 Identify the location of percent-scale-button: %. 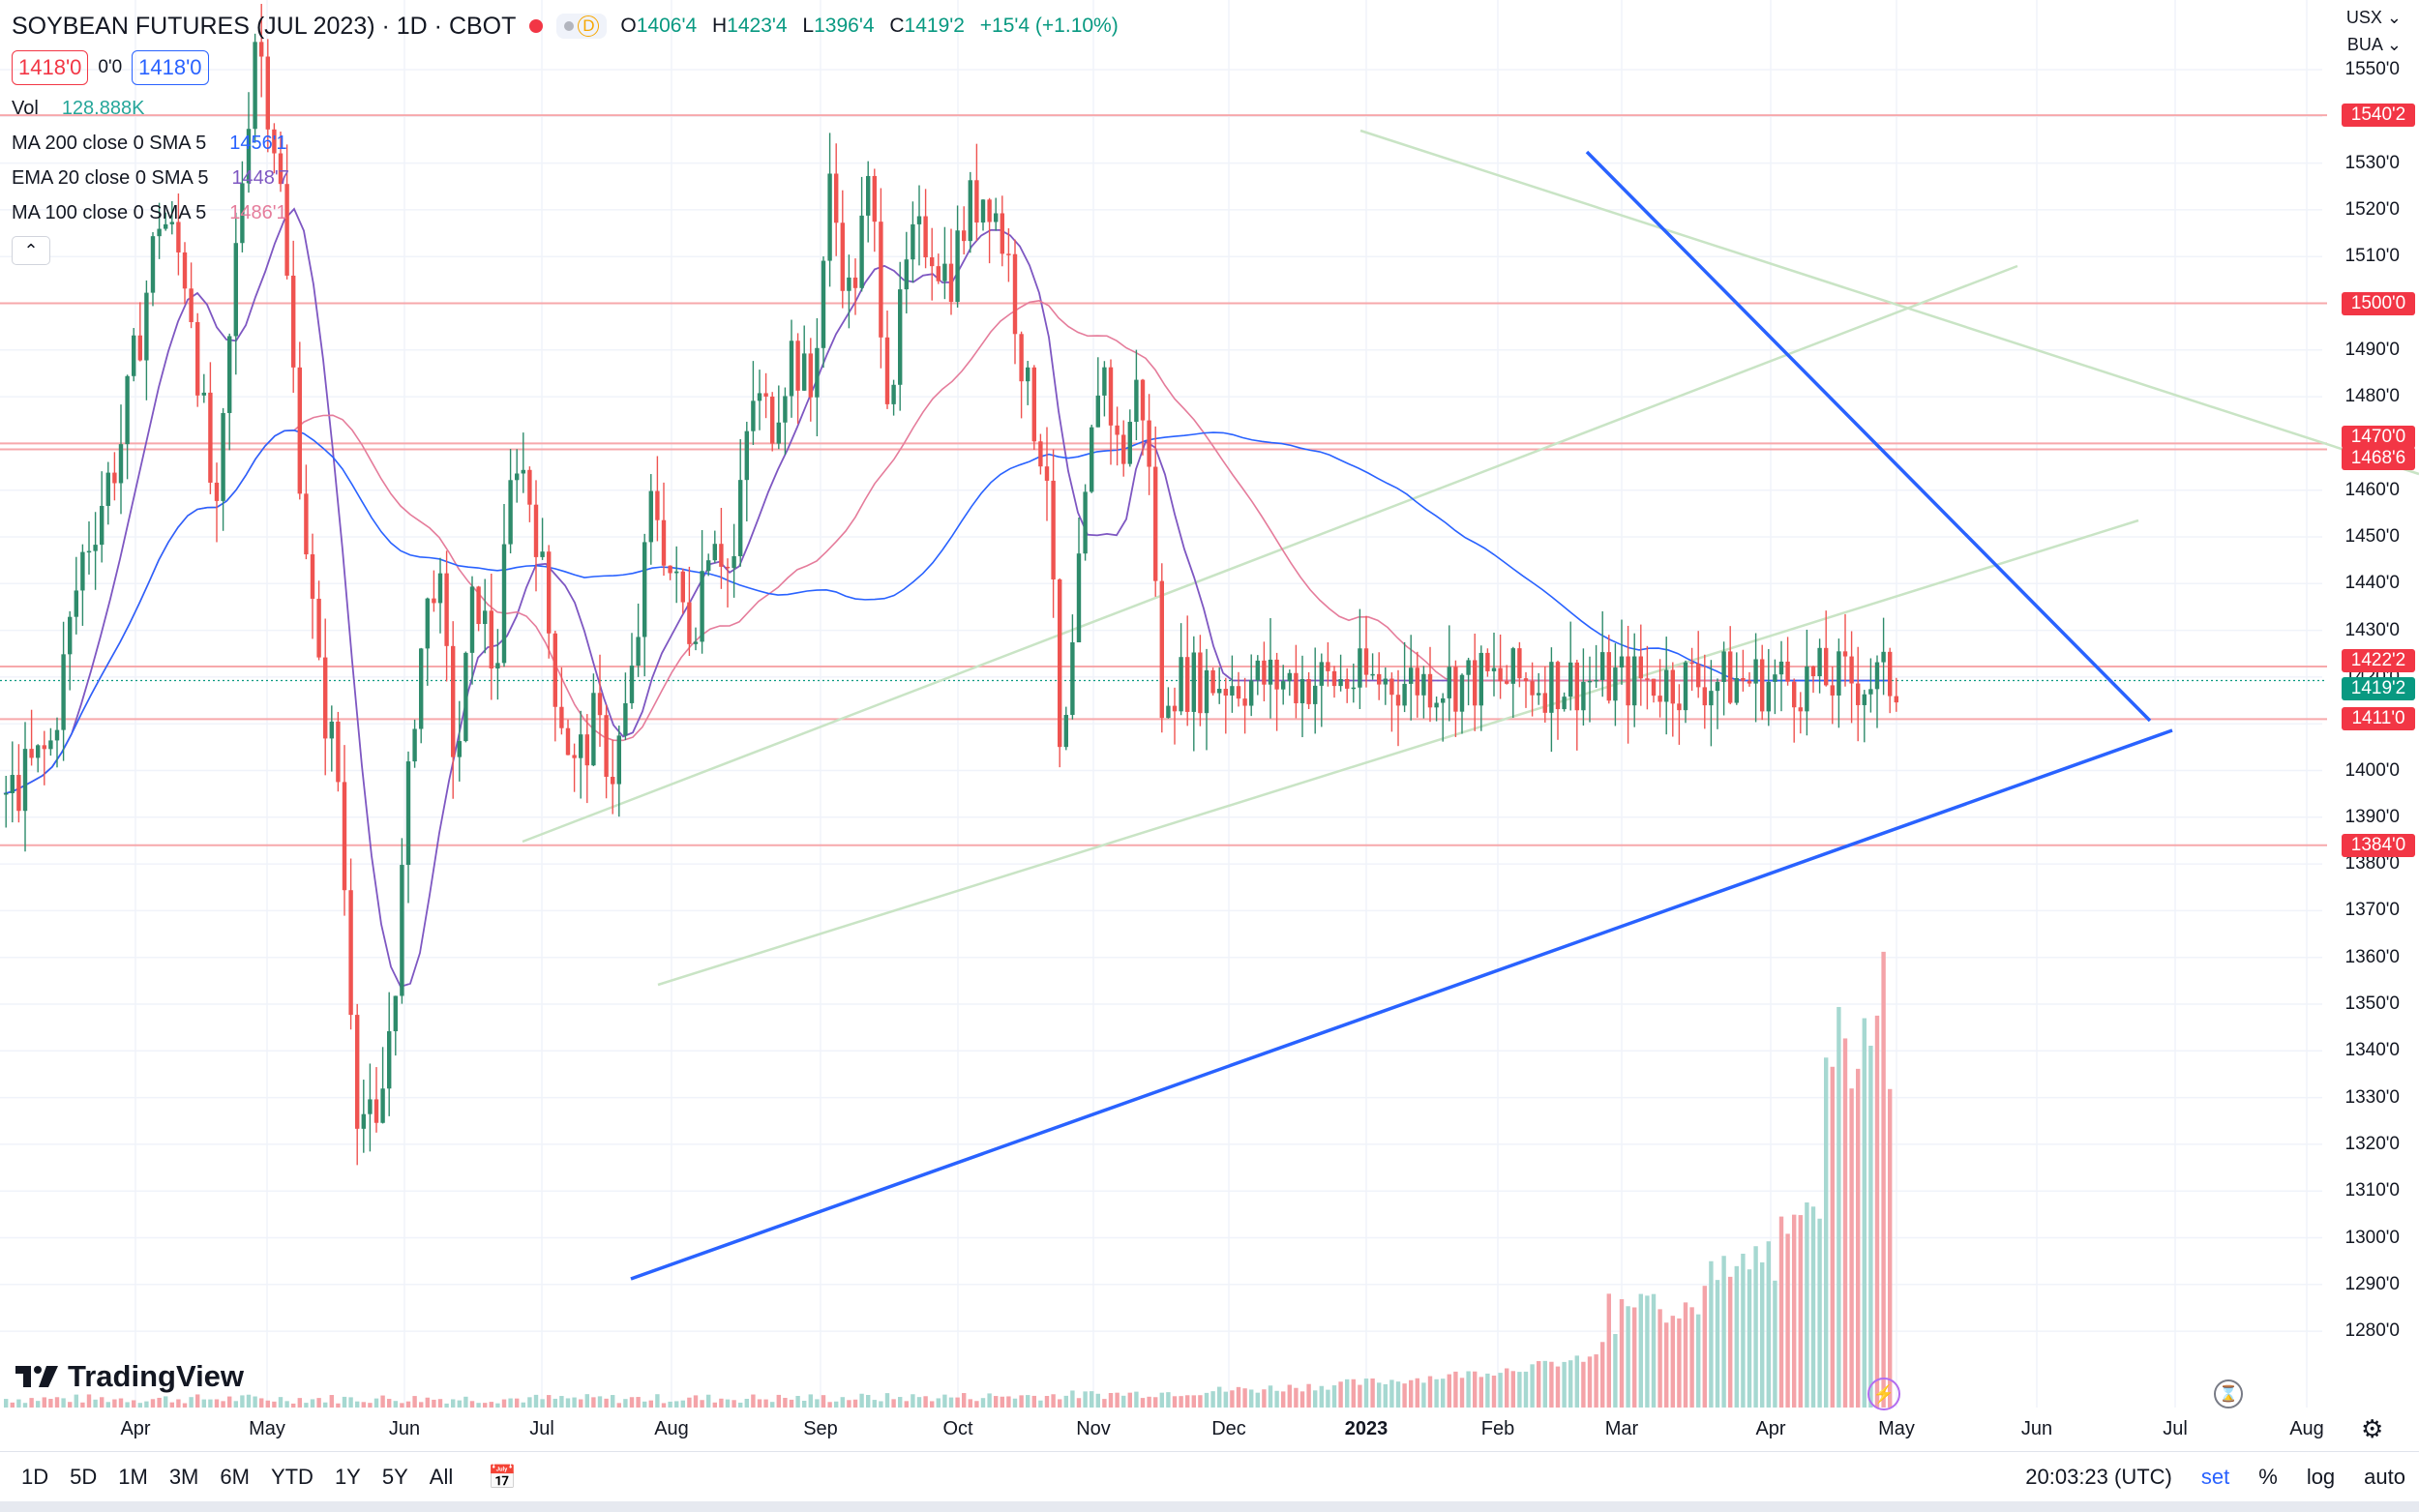
(2268, 1477).